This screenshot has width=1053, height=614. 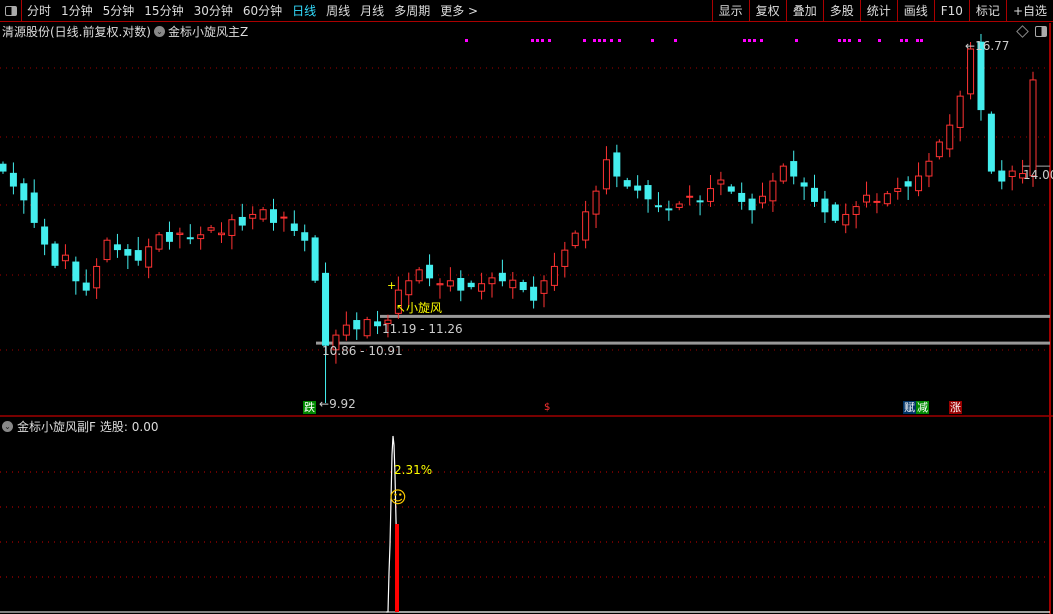 I want to click on period-tab-7: 周线, so click(x=338, y=10).